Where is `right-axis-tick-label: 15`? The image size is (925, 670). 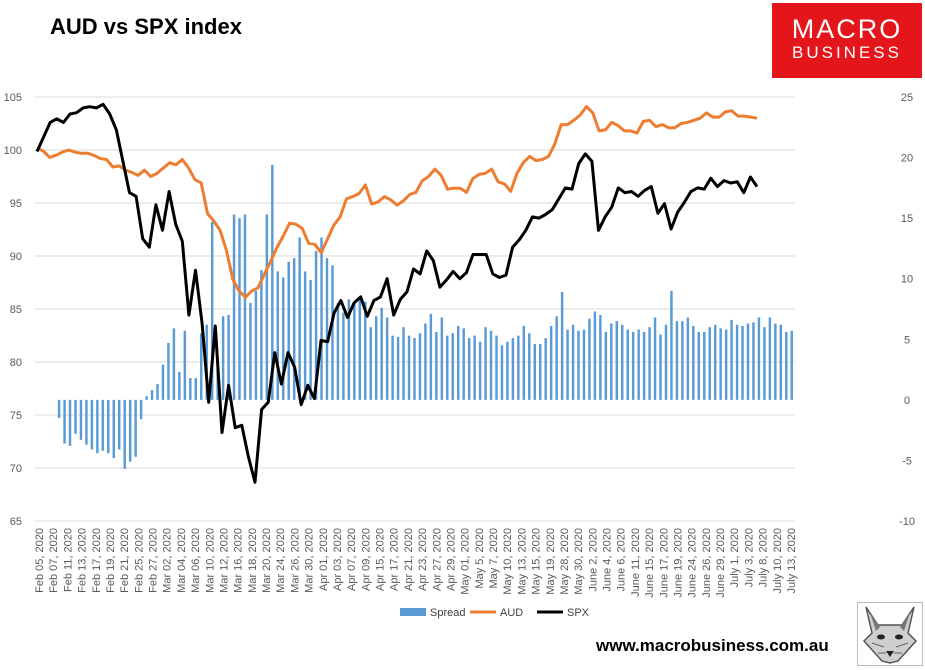
right-axis-tick-label: 15 is located at coordinates (907, 219).